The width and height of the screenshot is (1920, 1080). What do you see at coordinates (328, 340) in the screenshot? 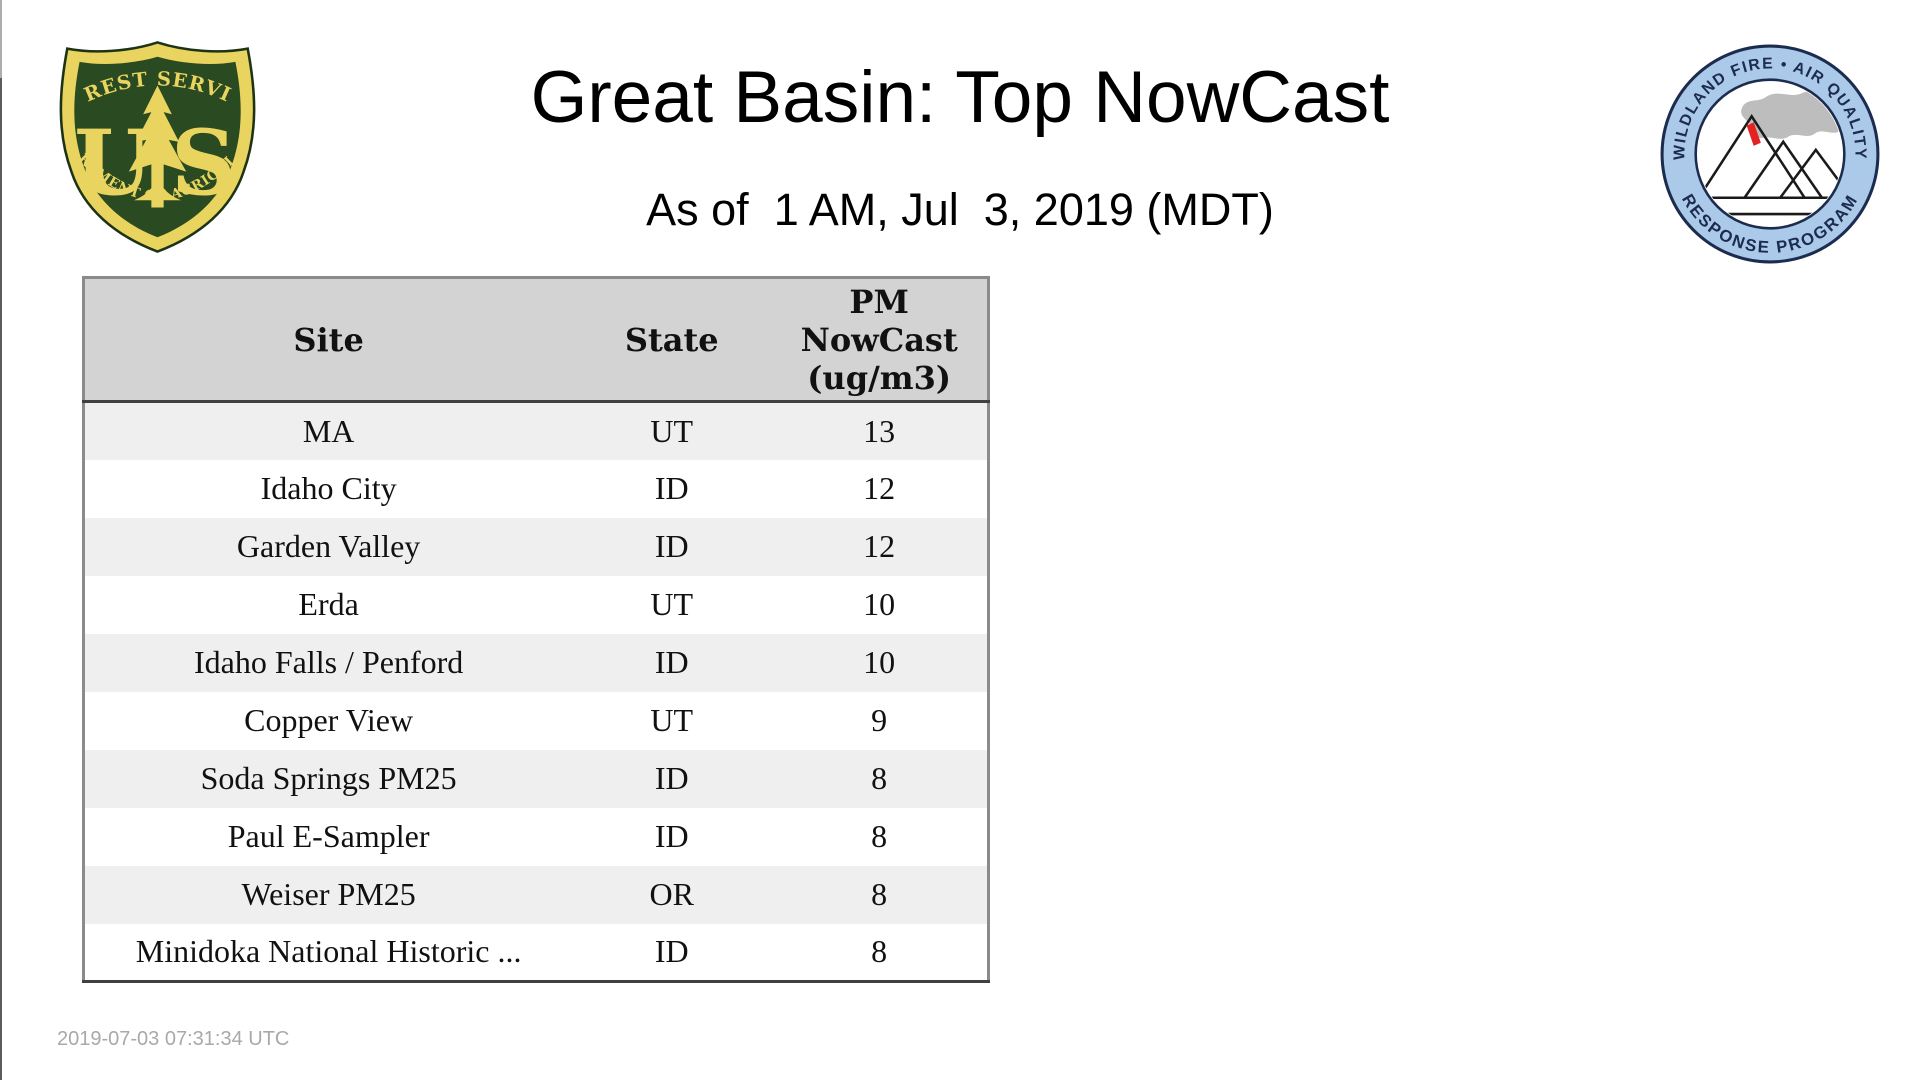
I see `column-header-site: Site` at bounding box center [328, 340].